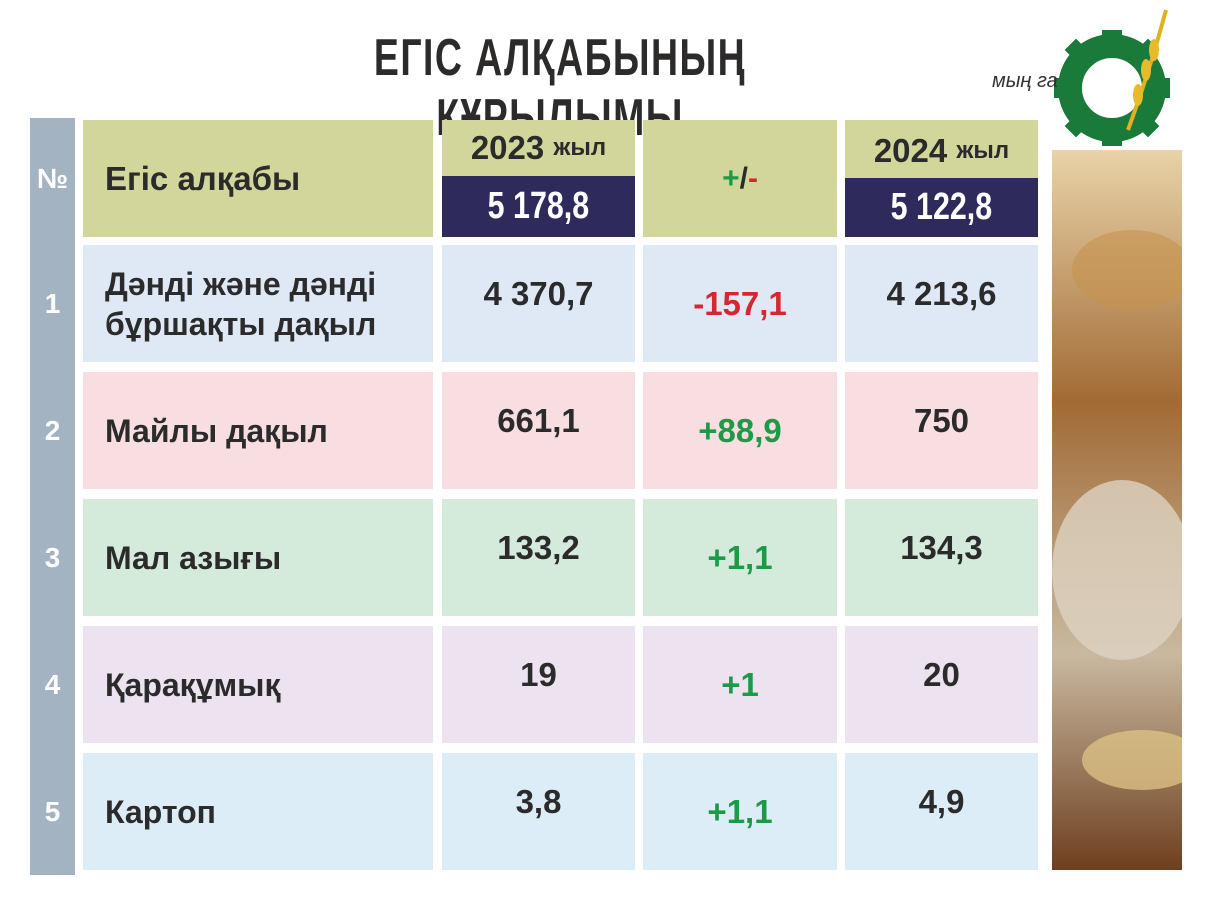 This screenshot has width=1212, height=904. Describe the element at coordinates (52, 178) in the screenshot. I see `num-header: №` at that location.